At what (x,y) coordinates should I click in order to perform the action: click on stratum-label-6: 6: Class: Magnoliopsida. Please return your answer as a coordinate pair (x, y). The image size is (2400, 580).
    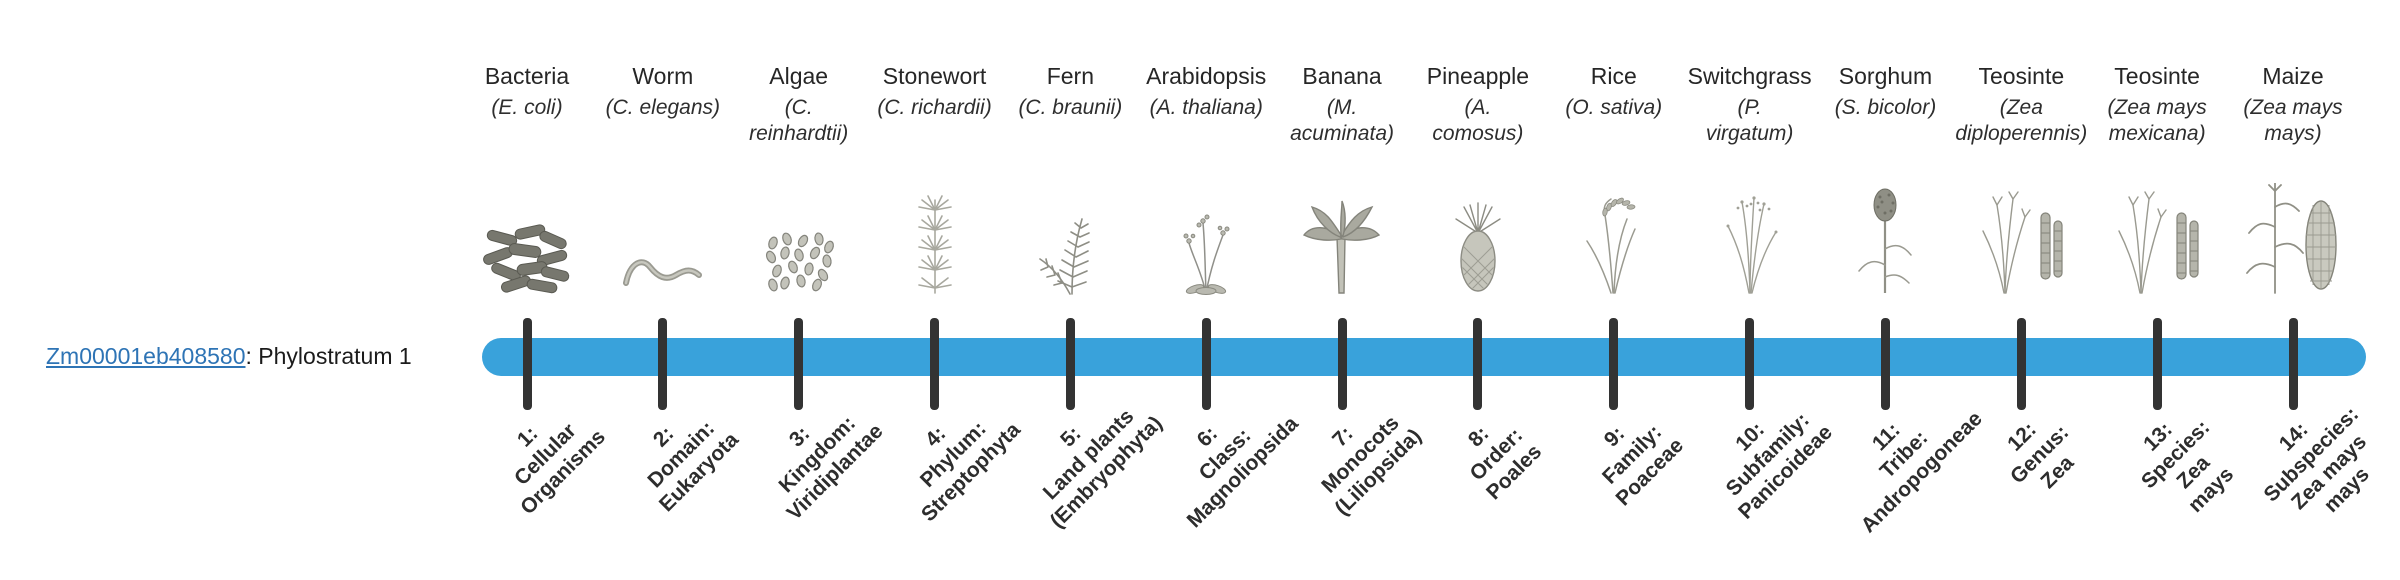
    Looking at the image, I should click on (1242, 472).